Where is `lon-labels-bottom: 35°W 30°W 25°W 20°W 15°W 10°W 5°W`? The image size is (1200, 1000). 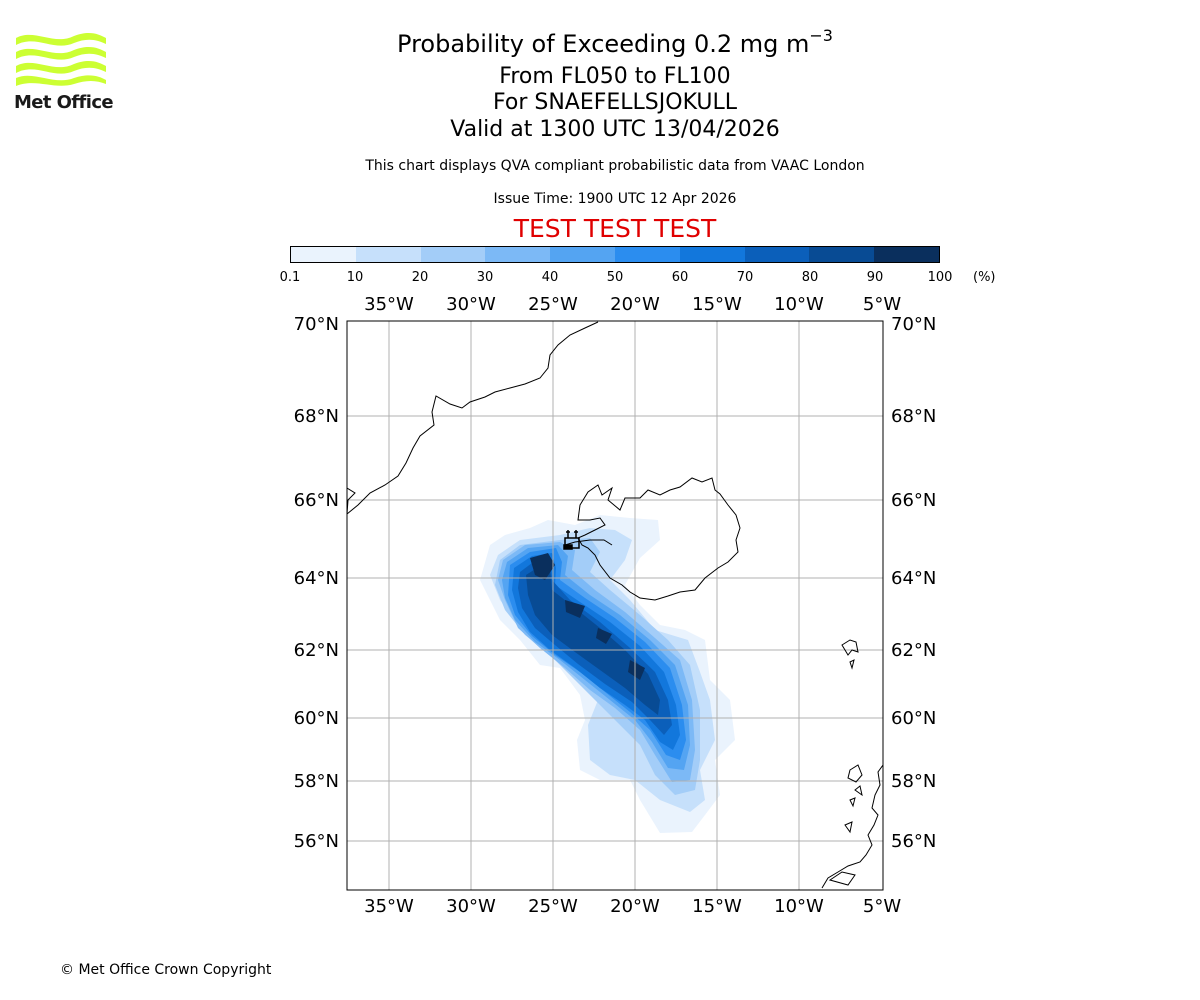
lon-labels-bottom: 35°W 30°W 25°W 20°W 15°W 10°W 5°W is located at coordinates (632, 906).